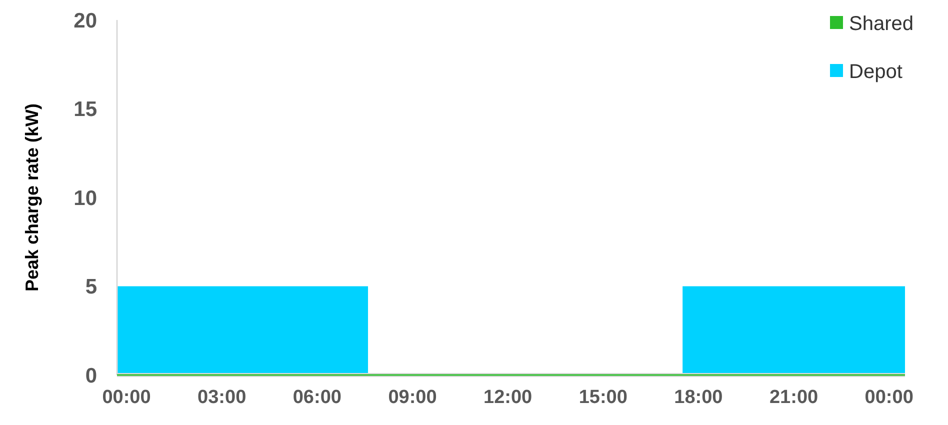 The width and height of the screenshot is (948, 425). I want to click on y-tick-label: 5, so click(91, 287).